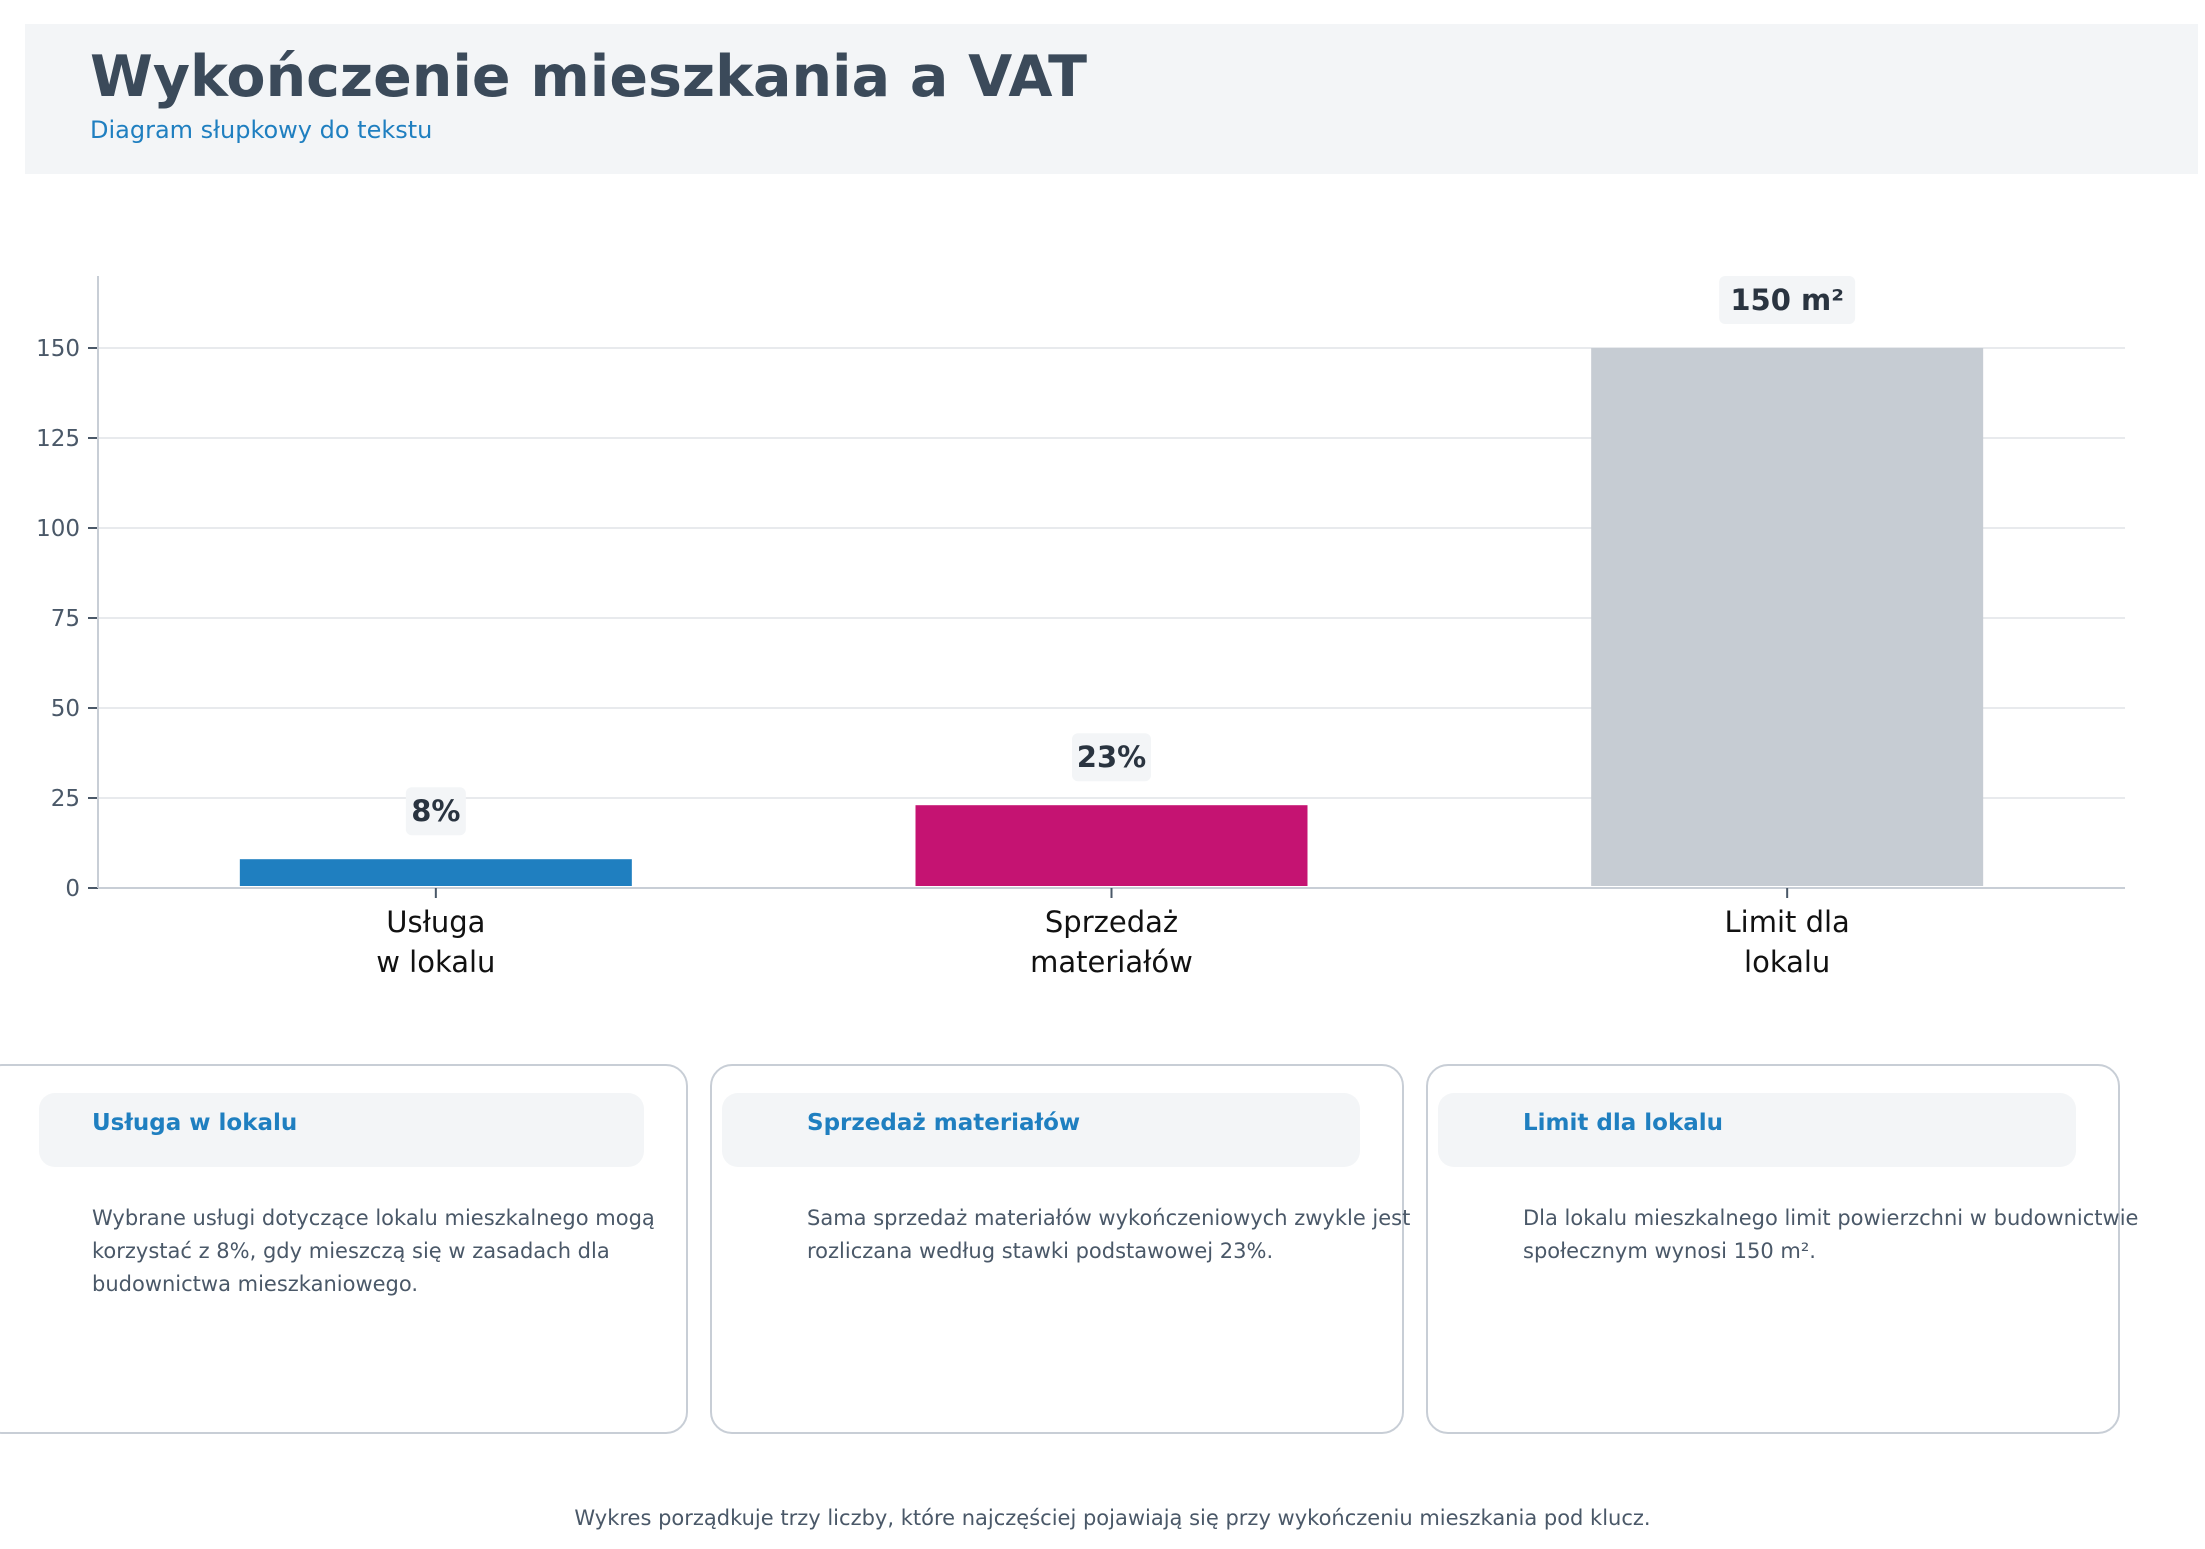  What do you see at coordinates (58, 349) in the screenshot?
I see `y-tick-label: 150` at bounding box center [58, 349].